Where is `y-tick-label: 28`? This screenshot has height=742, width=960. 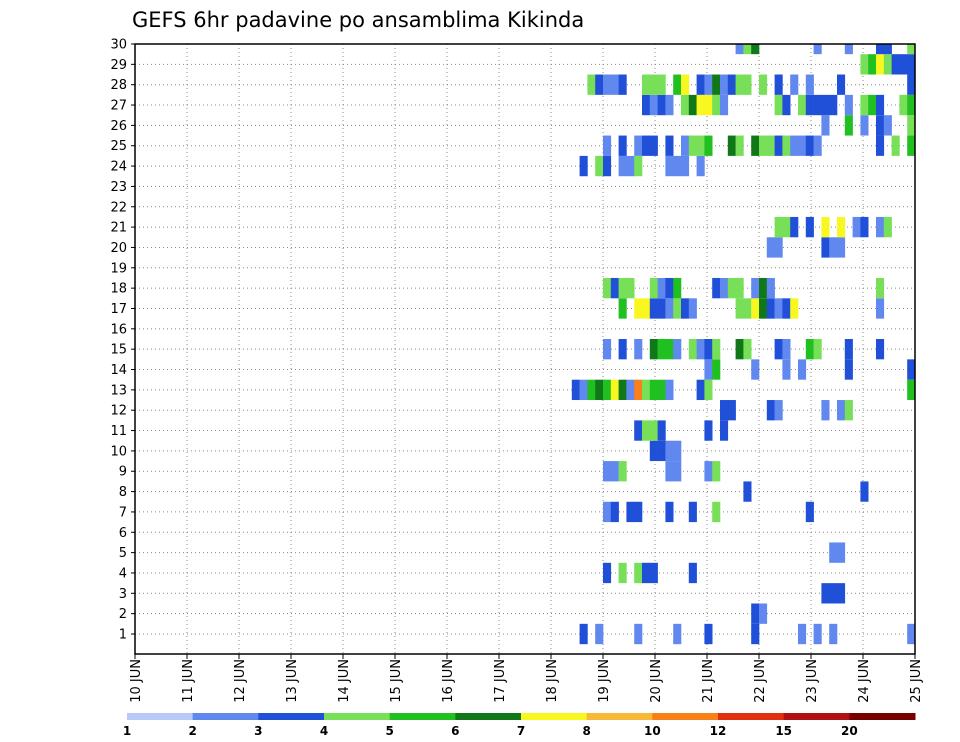 y-tick-label: 28 is located at coordinates (118, 85).